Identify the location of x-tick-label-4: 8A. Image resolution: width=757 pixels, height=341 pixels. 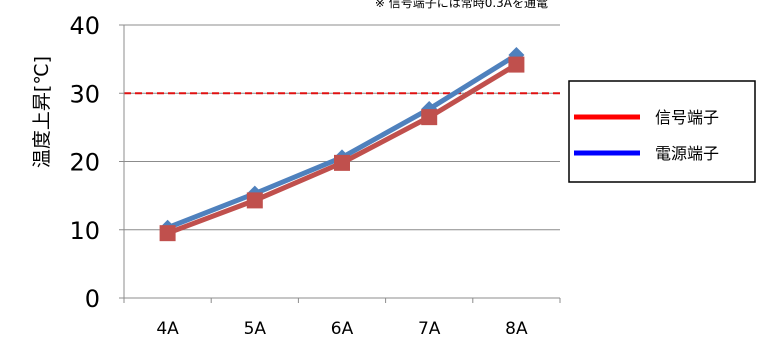
(516, 329).